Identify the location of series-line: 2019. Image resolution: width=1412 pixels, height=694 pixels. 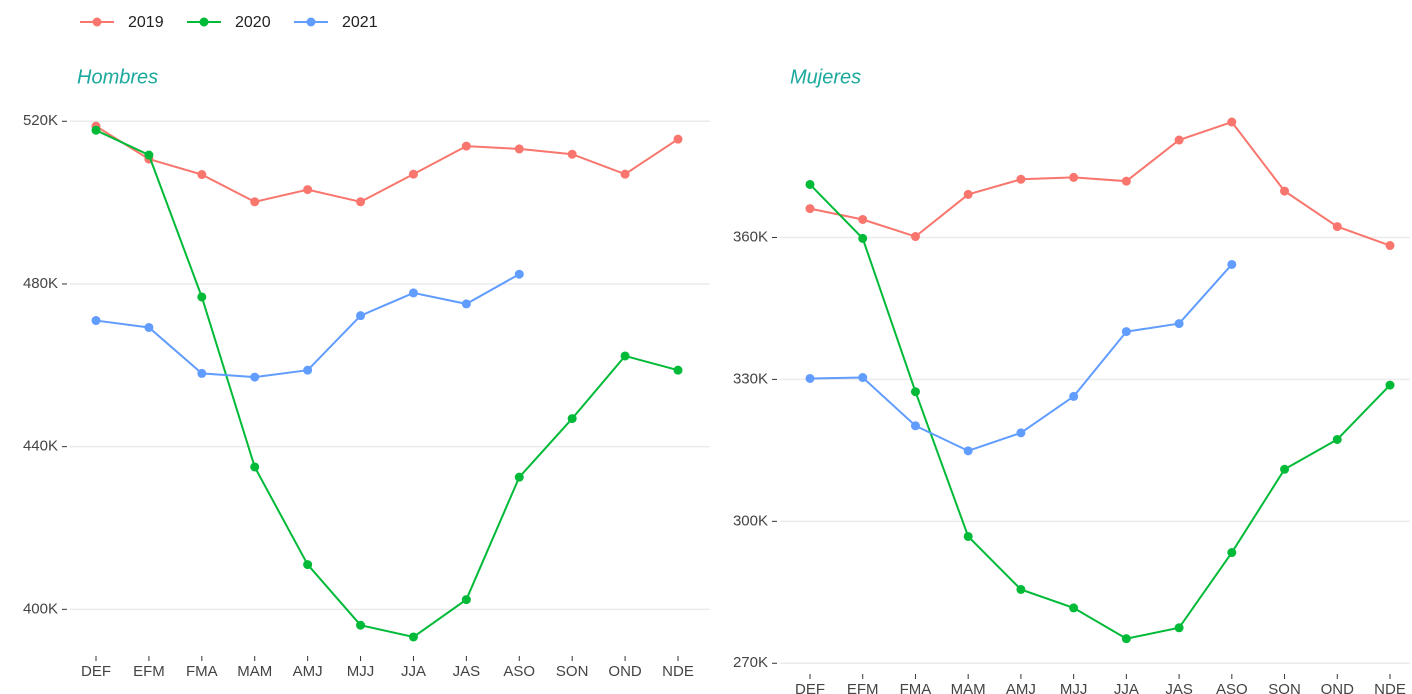
(1100, 183).